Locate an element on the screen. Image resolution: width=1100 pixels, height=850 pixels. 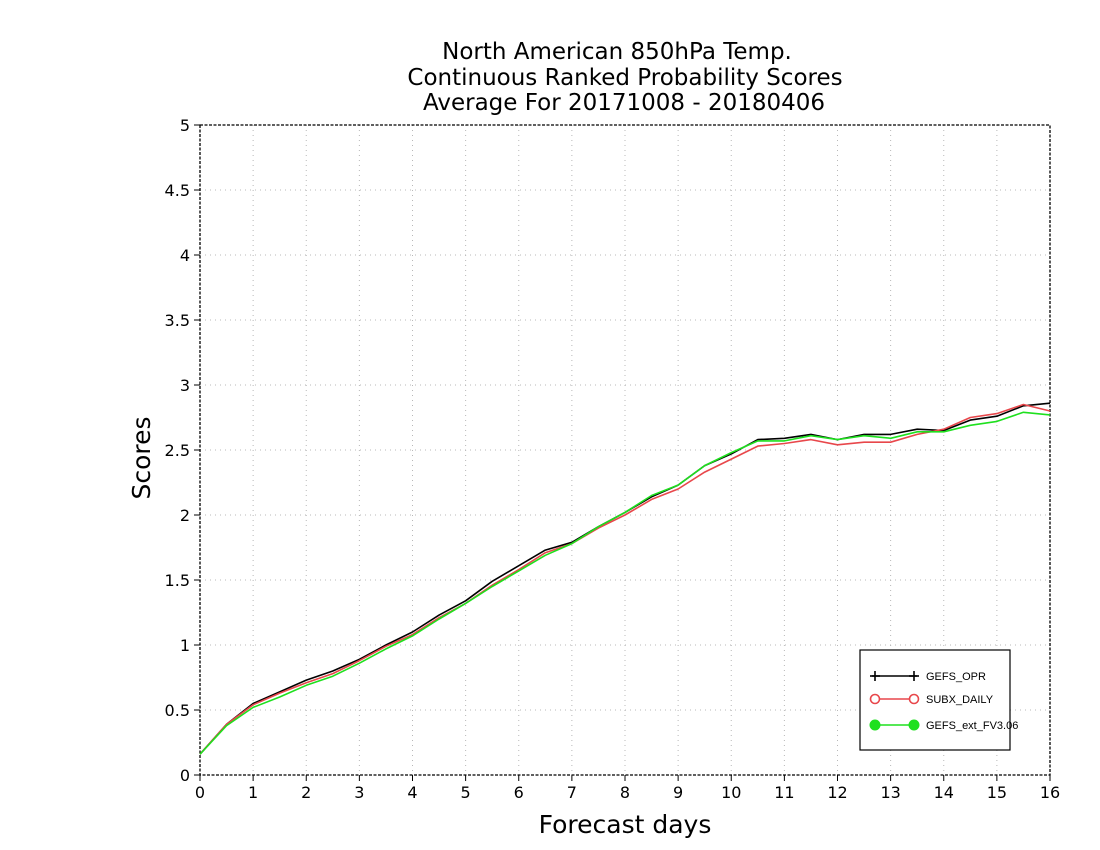
x-tick-label: 4 is located at coordinates (412, 792).